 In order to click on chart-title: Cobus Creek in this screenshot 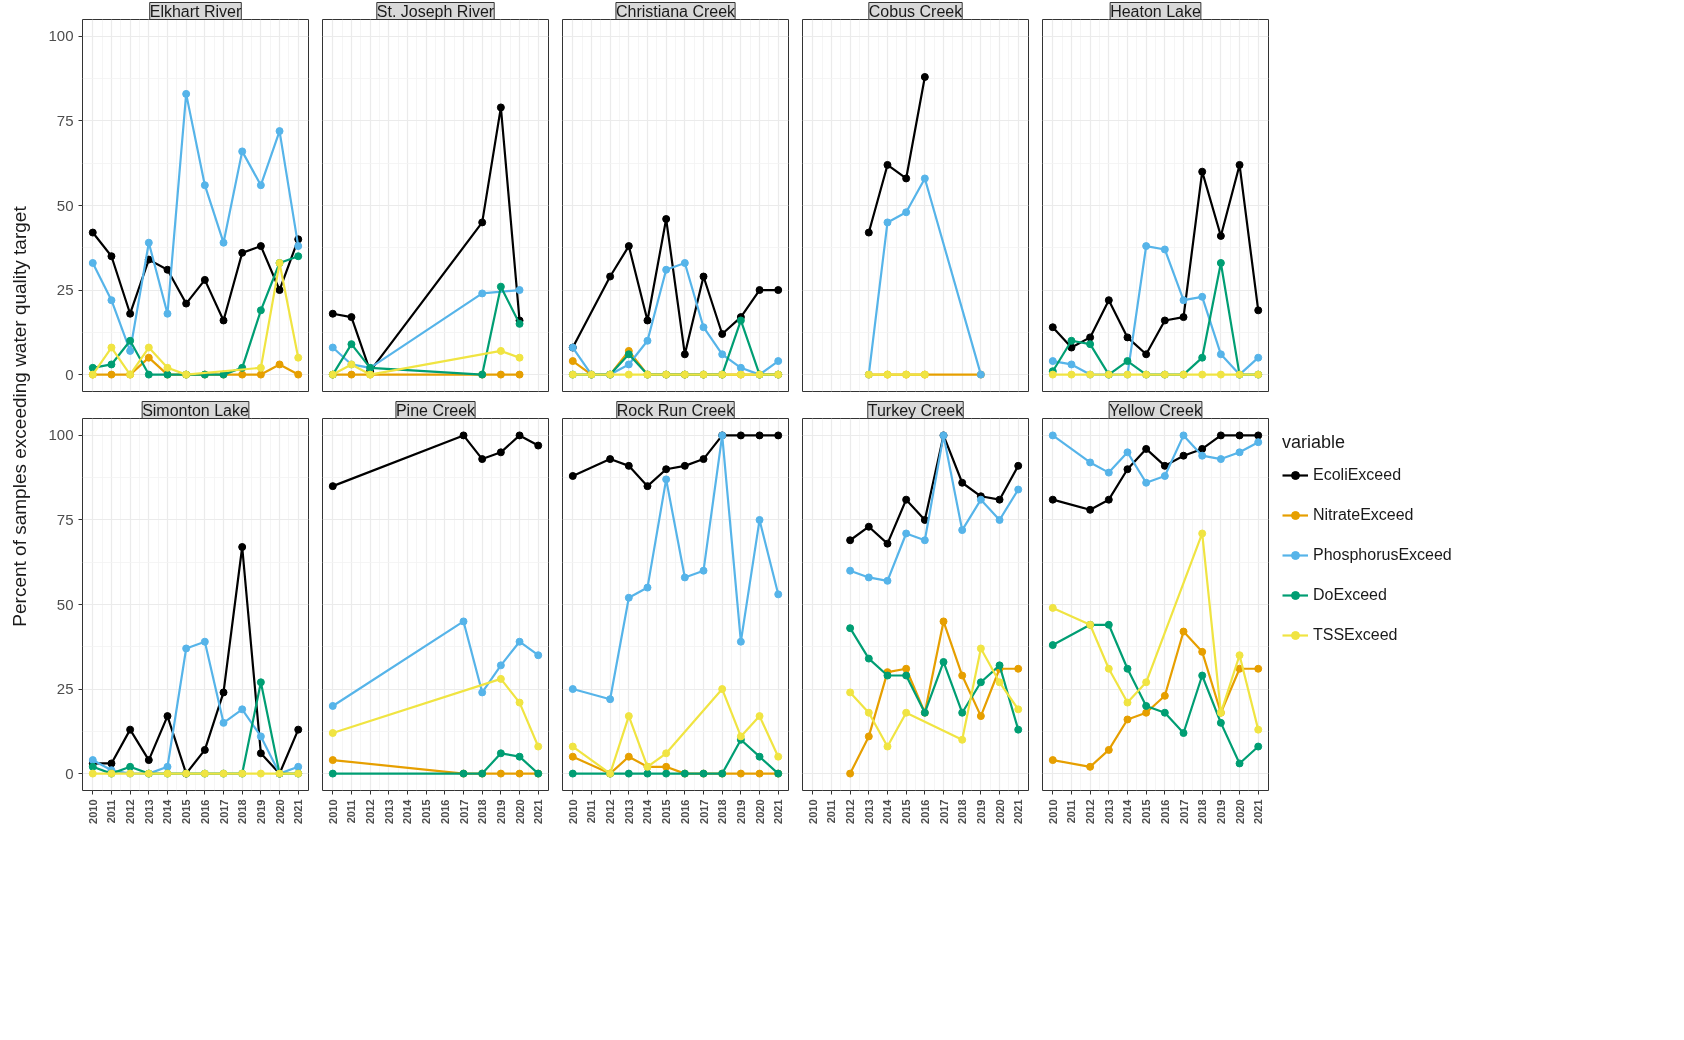, I will do `click(916, 11)`.